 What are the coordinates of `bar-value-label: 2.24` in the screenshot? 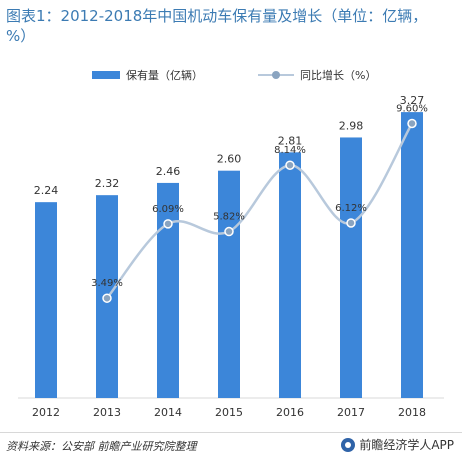 It's located at (46, 190).